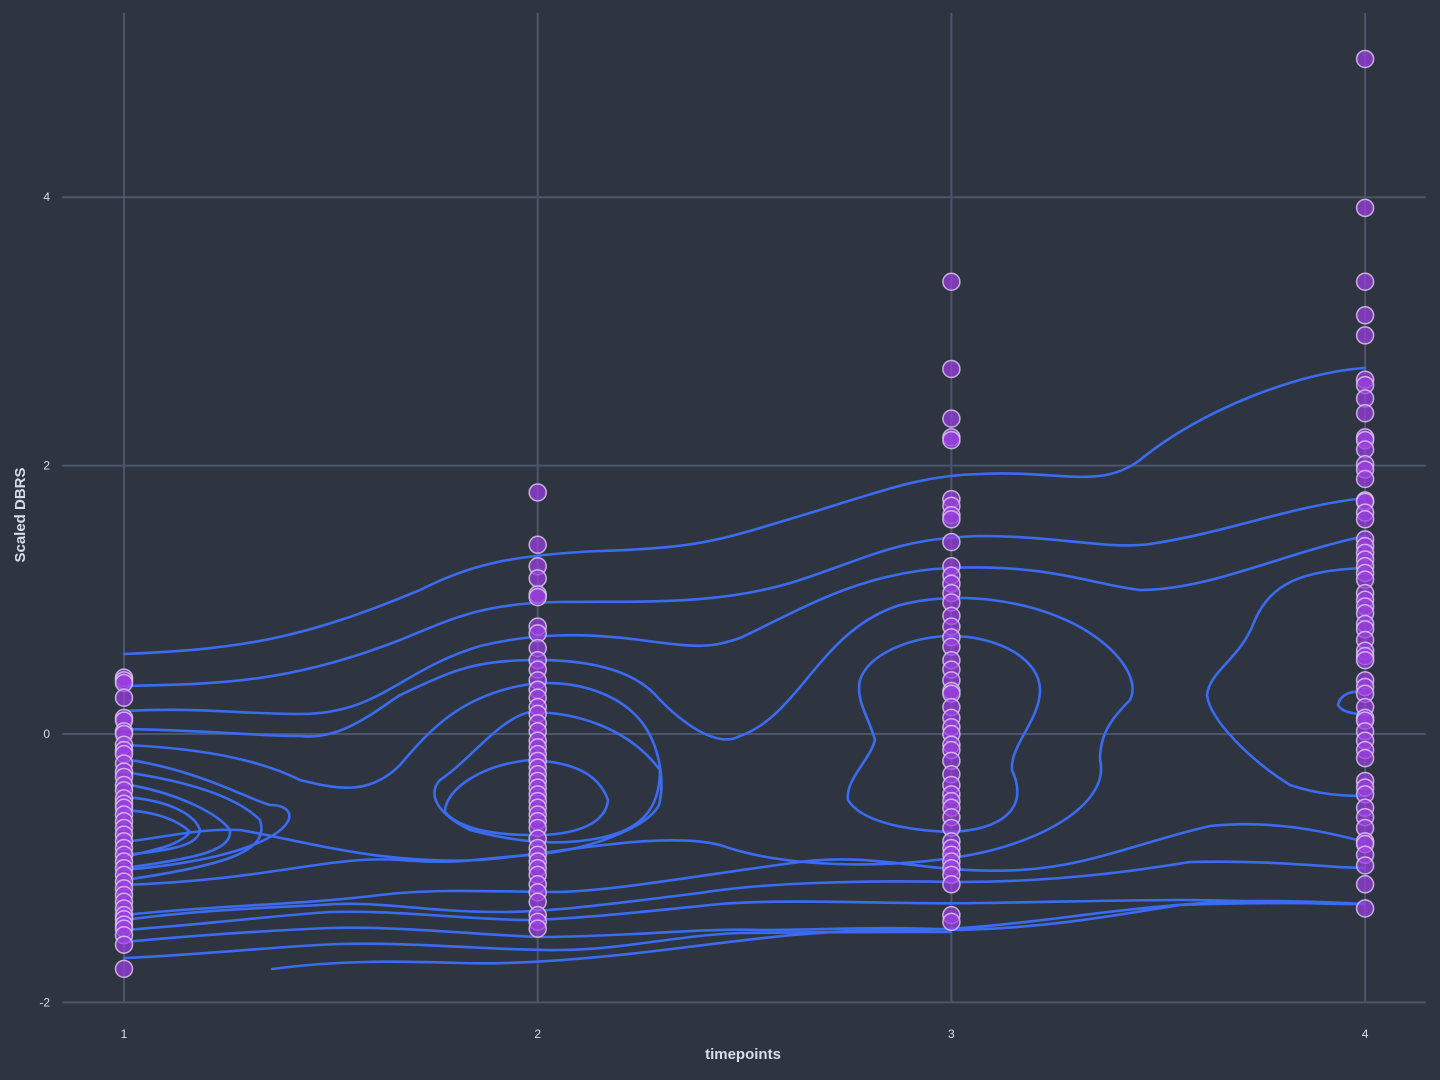 This screenshot has height=1080, width=1440. What do you see at coordinates (46, 734) in the screenshot?
I see `y-tick-label-0: 0` at bounding box center [46, 734].